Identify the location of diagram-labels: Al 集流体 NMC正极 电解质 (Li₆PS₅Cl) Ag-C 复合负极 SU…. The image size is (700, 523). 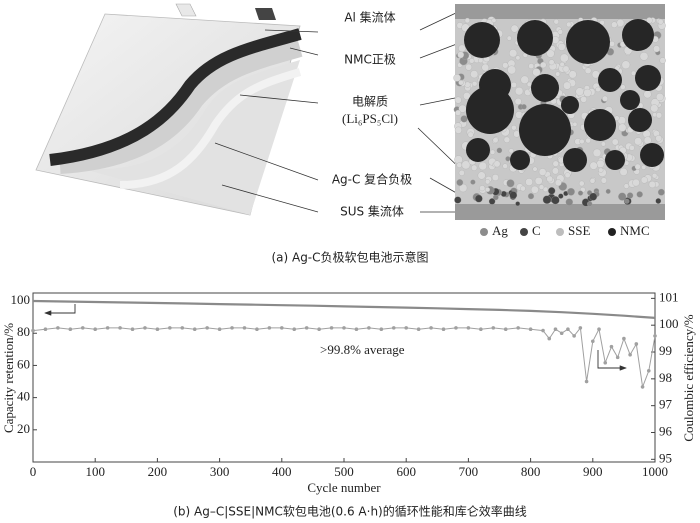
(372, 114).